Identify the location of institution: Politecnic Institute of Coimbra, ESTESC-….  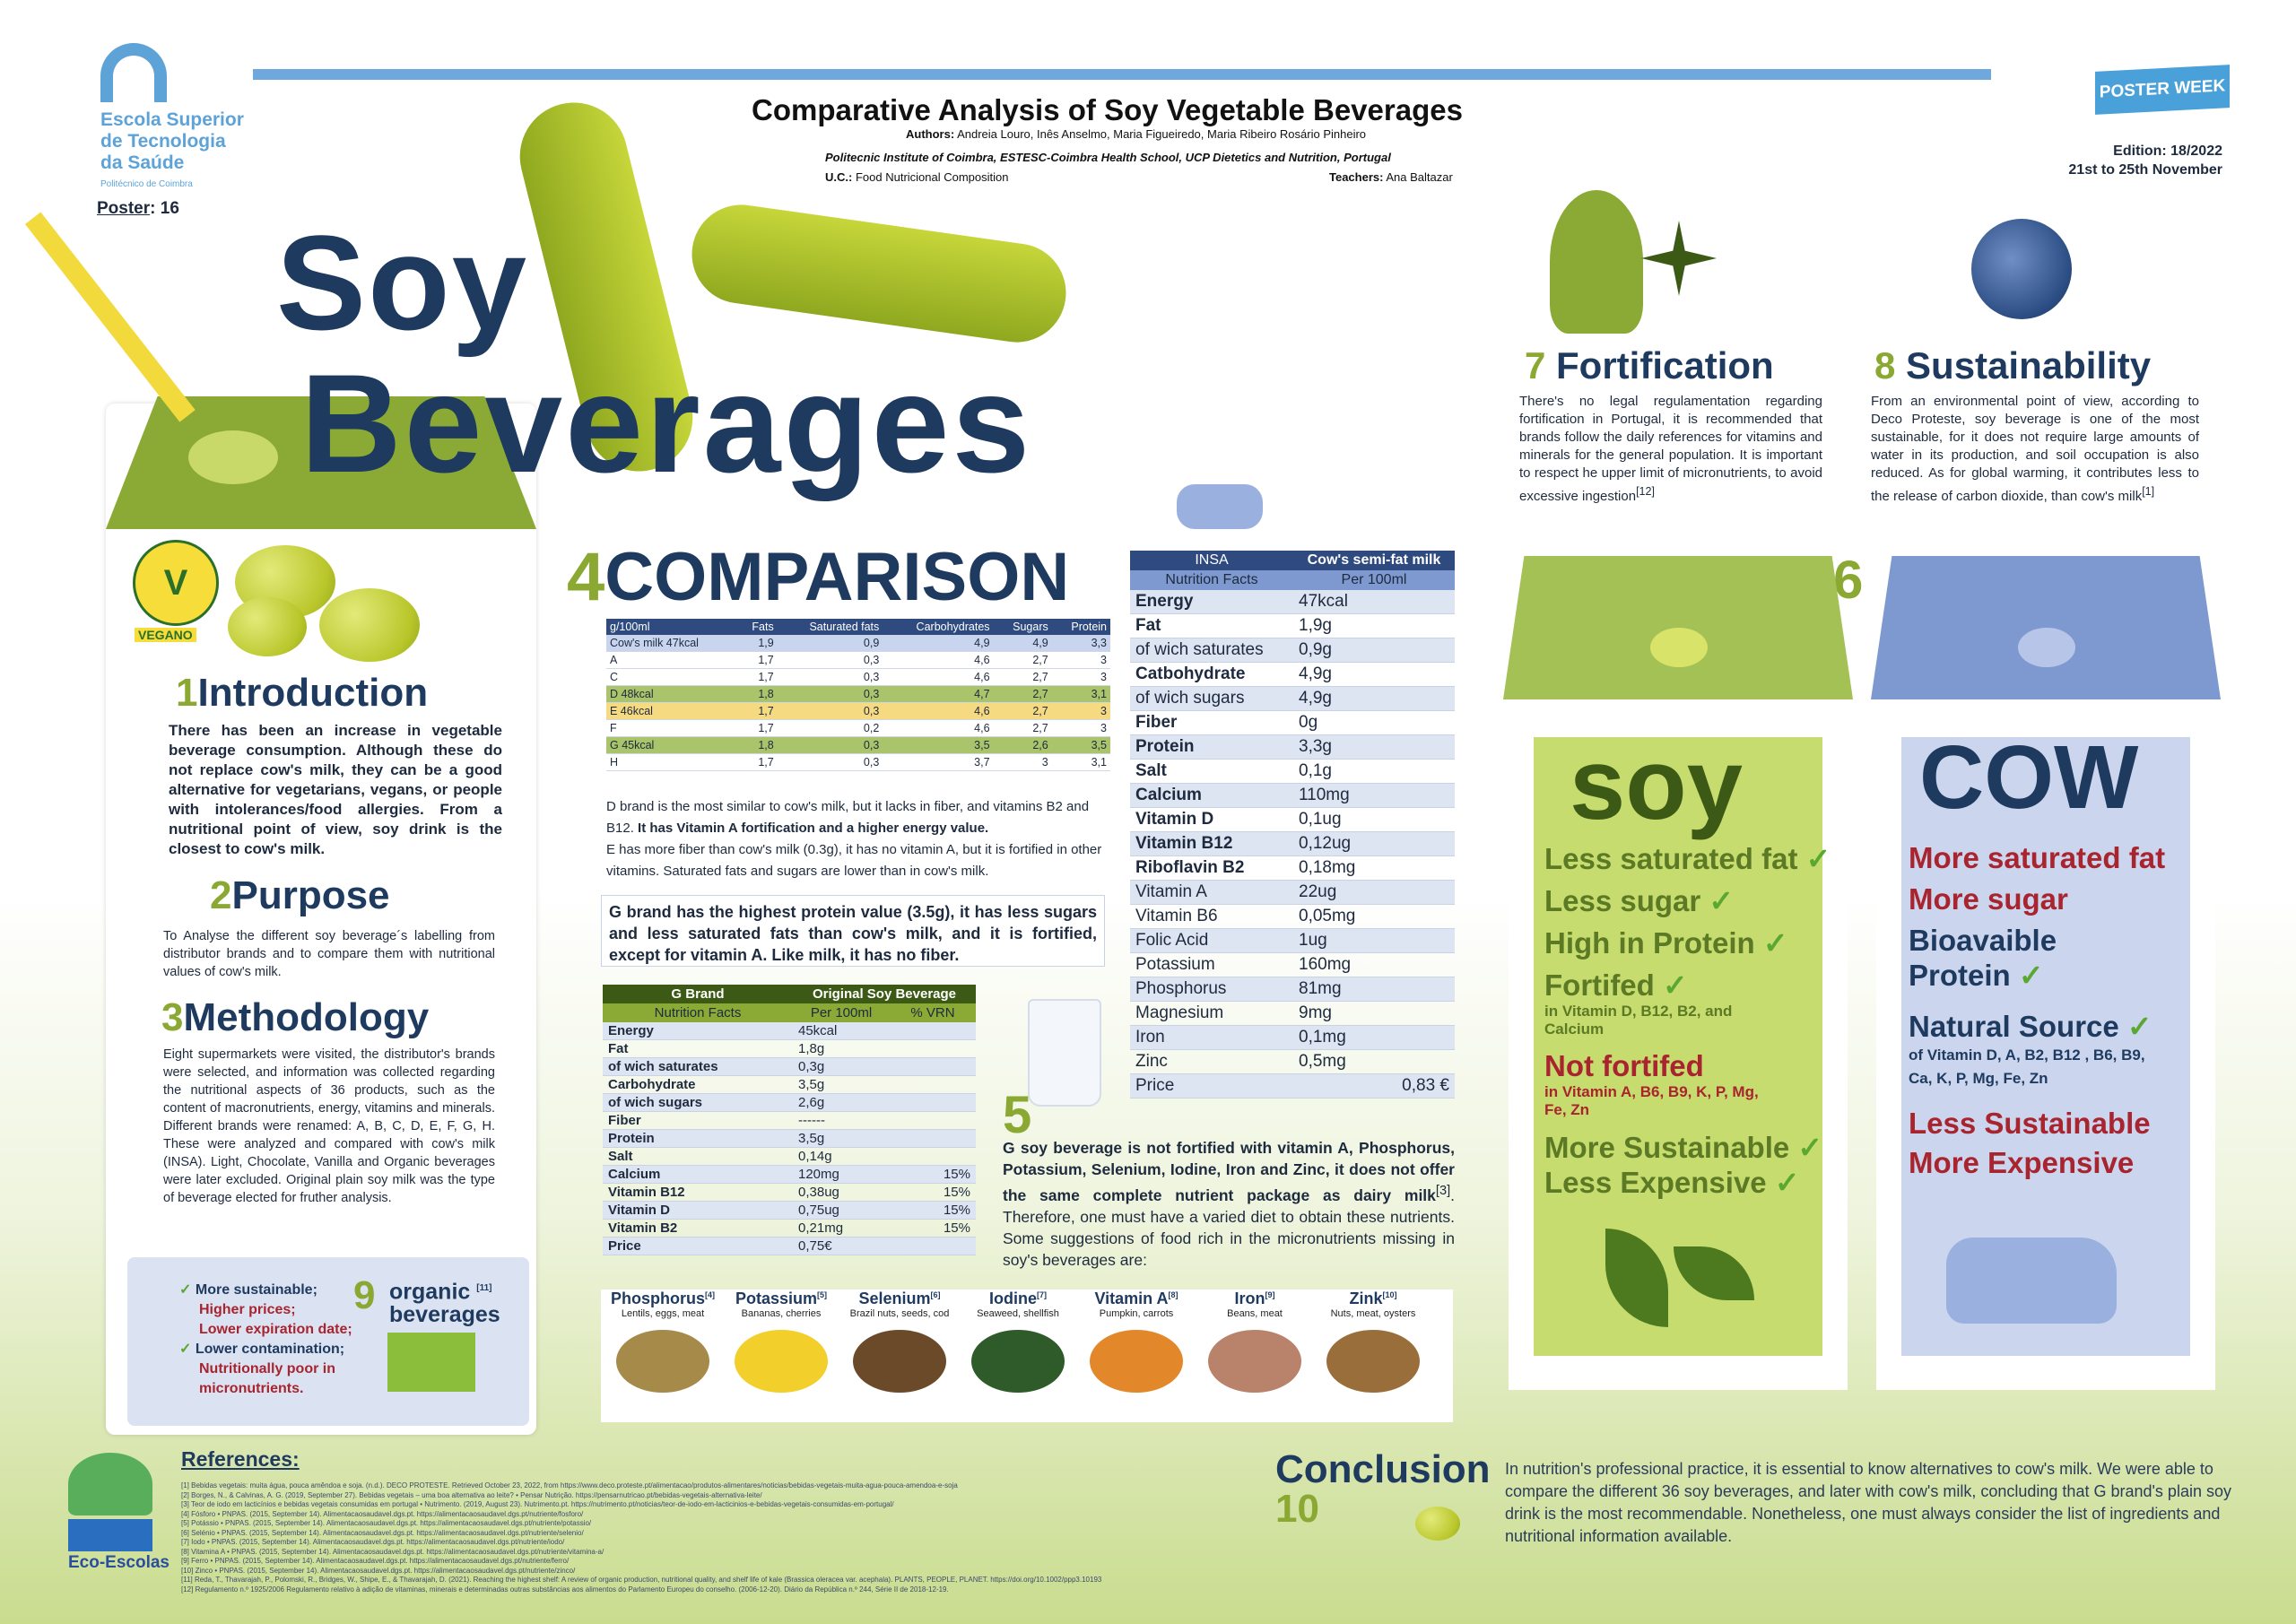
(1108, 157).